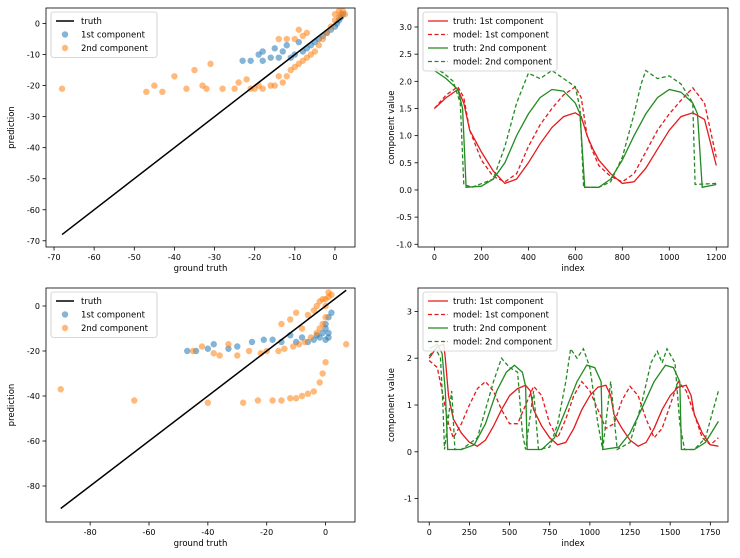 This screenshot has height=558, width=740. I want to click on y-tick-label: -1, so click(408, 499).